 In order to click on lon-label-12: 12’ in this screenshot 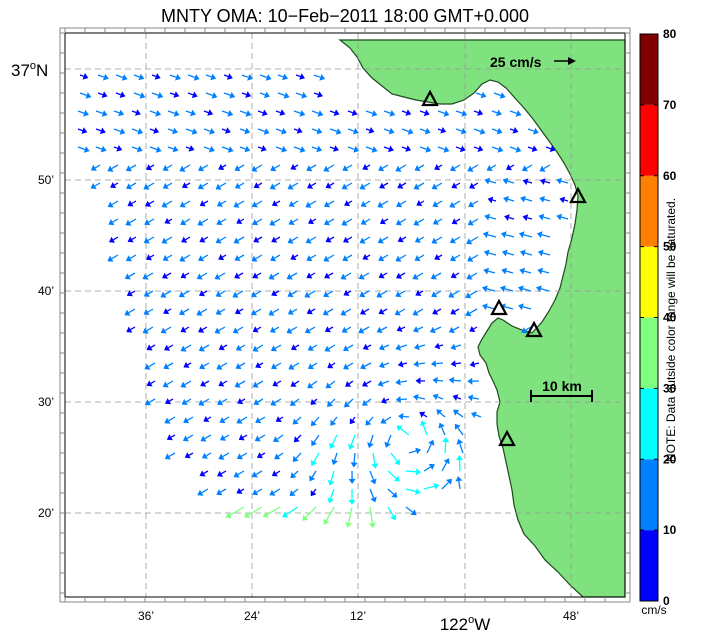, I will do `click(358, 616)`.